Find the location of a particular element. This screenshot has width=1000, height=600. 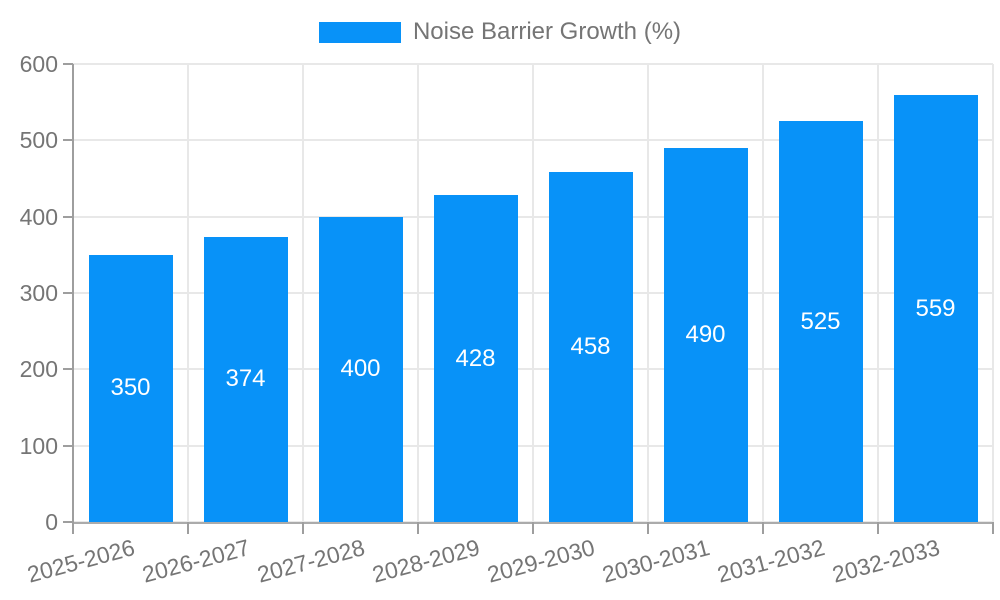

y-axis-tick-label: 400 is located at coordinates (38, 216).